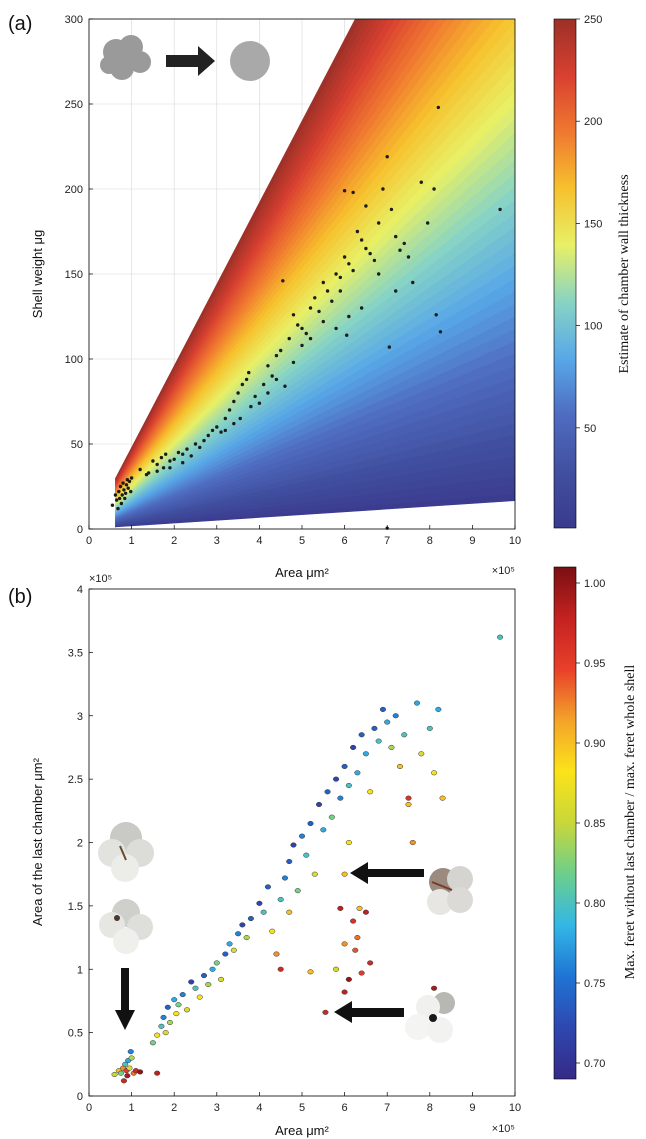  Describe the element at coordinates (430, 1108) in the screenshot. I see `x-tick-label: 8` at that location.